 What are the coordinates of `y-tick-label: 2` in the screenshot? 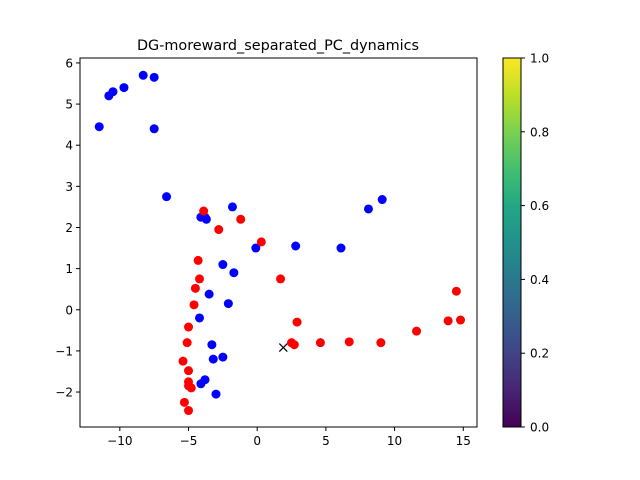 It's located at (69, 228).